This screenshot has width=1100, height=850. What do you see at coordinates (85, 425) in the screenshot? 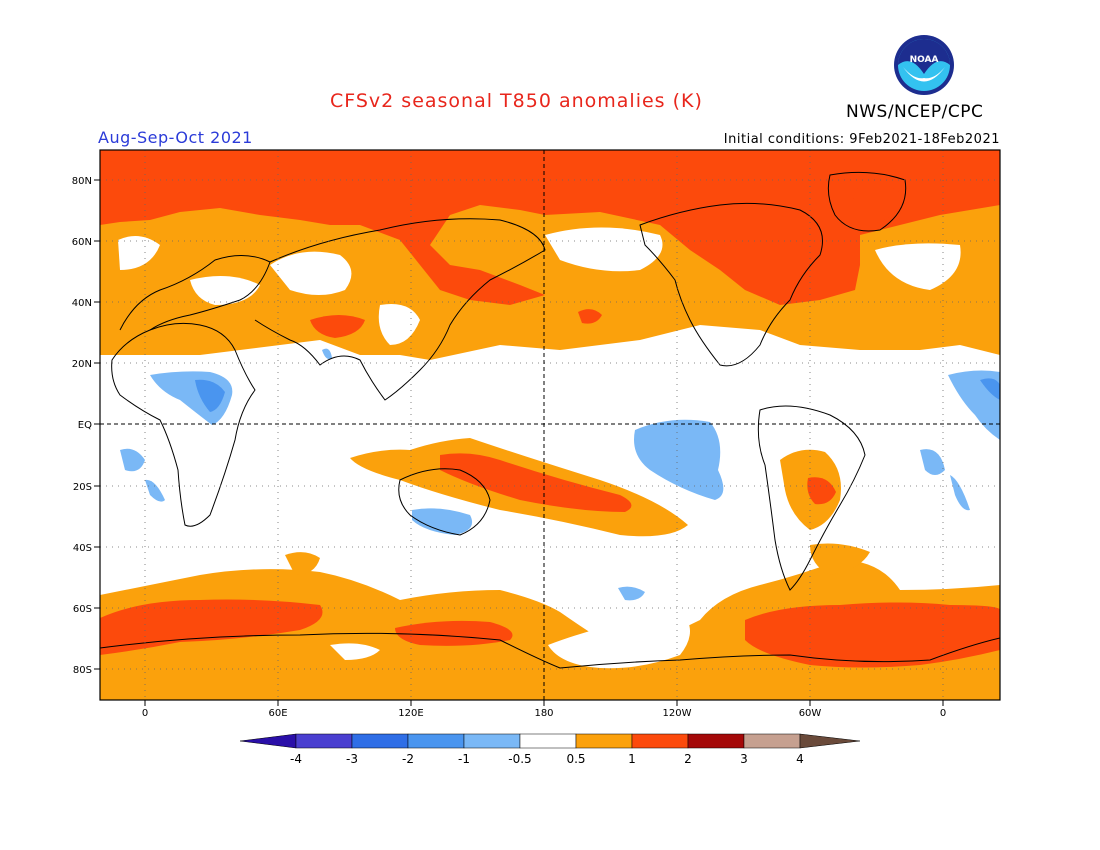
I see `lat-label: EQ` at bounding box center [85, 425].